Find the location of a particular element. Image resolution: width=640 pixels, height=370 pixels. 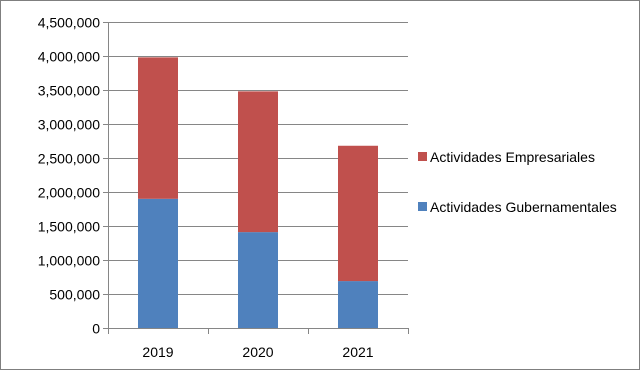

x-axis-ticks: 2019 2020 2021 is located at coordinates (258, 344).